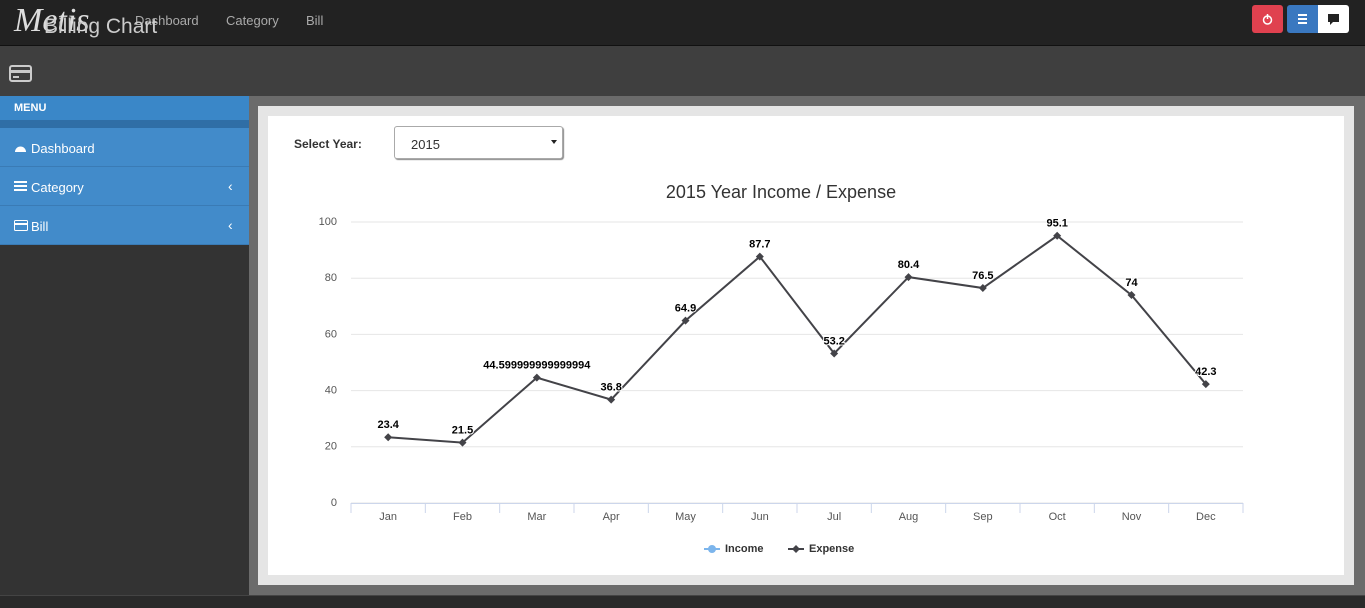 Image resolution: width=1365 pixels, height=608 pixels. What do you see at coordinates (536, 517) in the screenshot?
I see `x-tick-label: Mar` at bounding box center [536, 517].